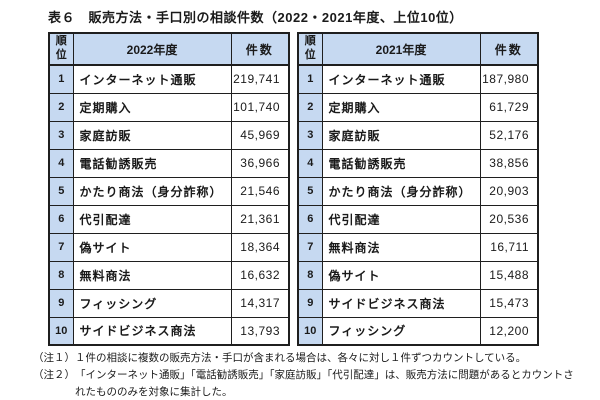 The height and width of the screenshot is (400, 600). I want to click on count-cell: 16,632, so click(260, 275).